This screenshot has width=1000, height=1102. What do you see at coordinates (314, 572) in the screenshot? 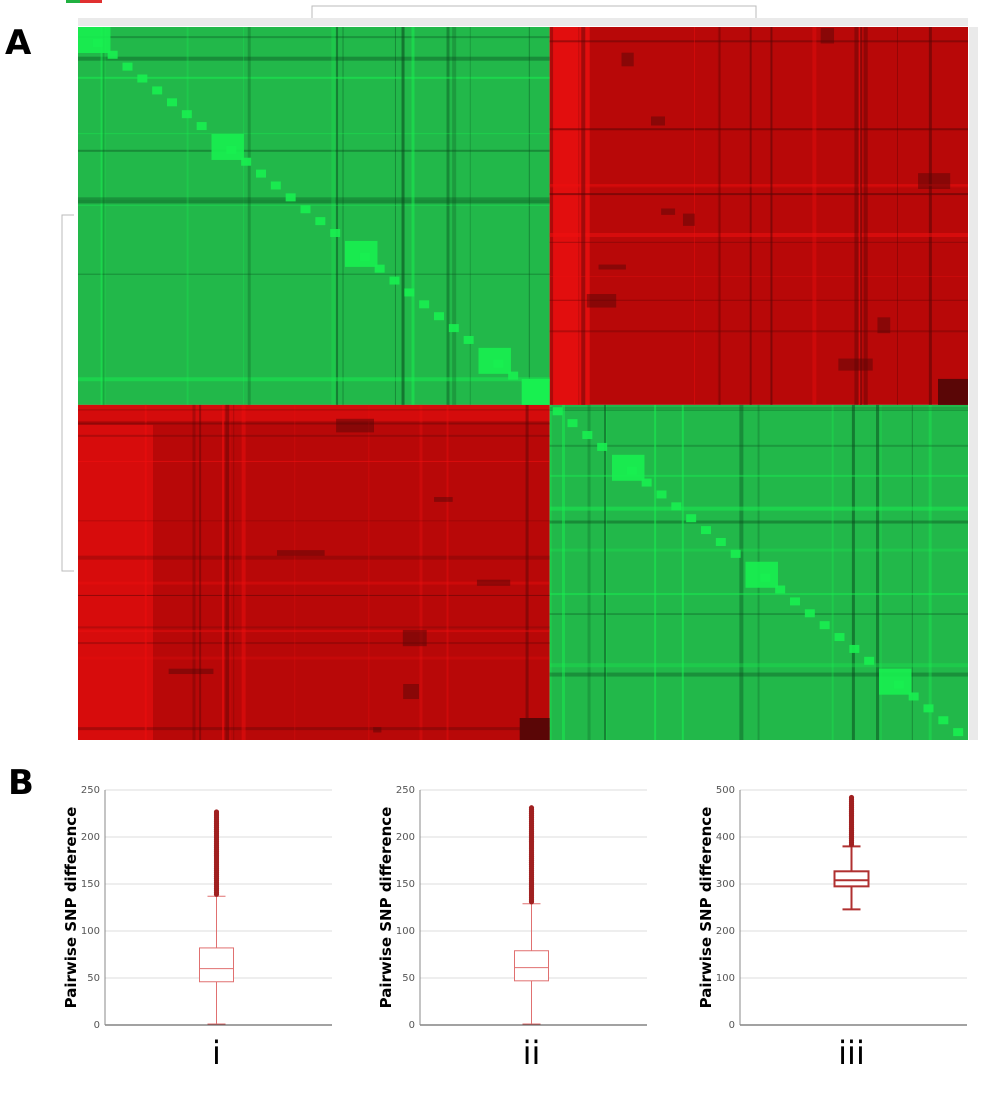
I see `heatmap-block-cluster2-cluster1` at bounding box center [314, 572].